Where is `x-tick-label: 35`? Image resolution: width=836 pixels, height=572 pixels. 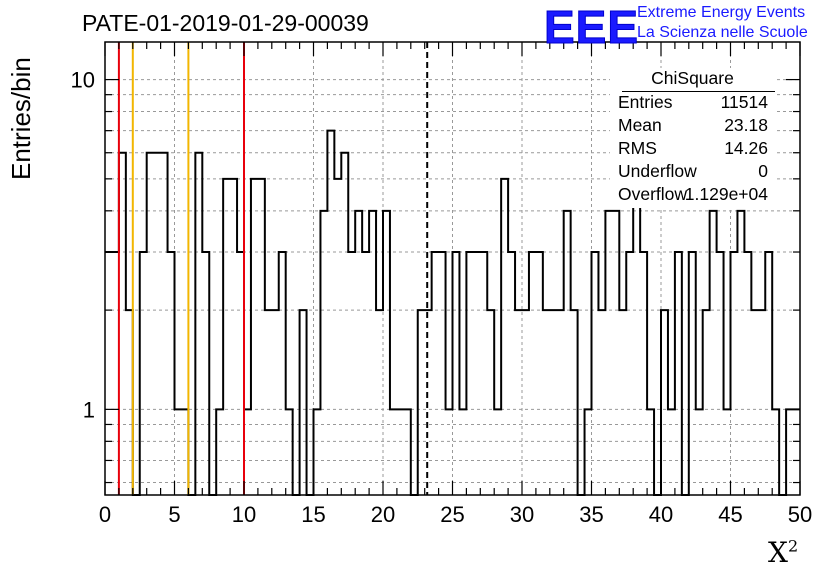 x-tick-label: 35 is located at coordinates (591, 514).